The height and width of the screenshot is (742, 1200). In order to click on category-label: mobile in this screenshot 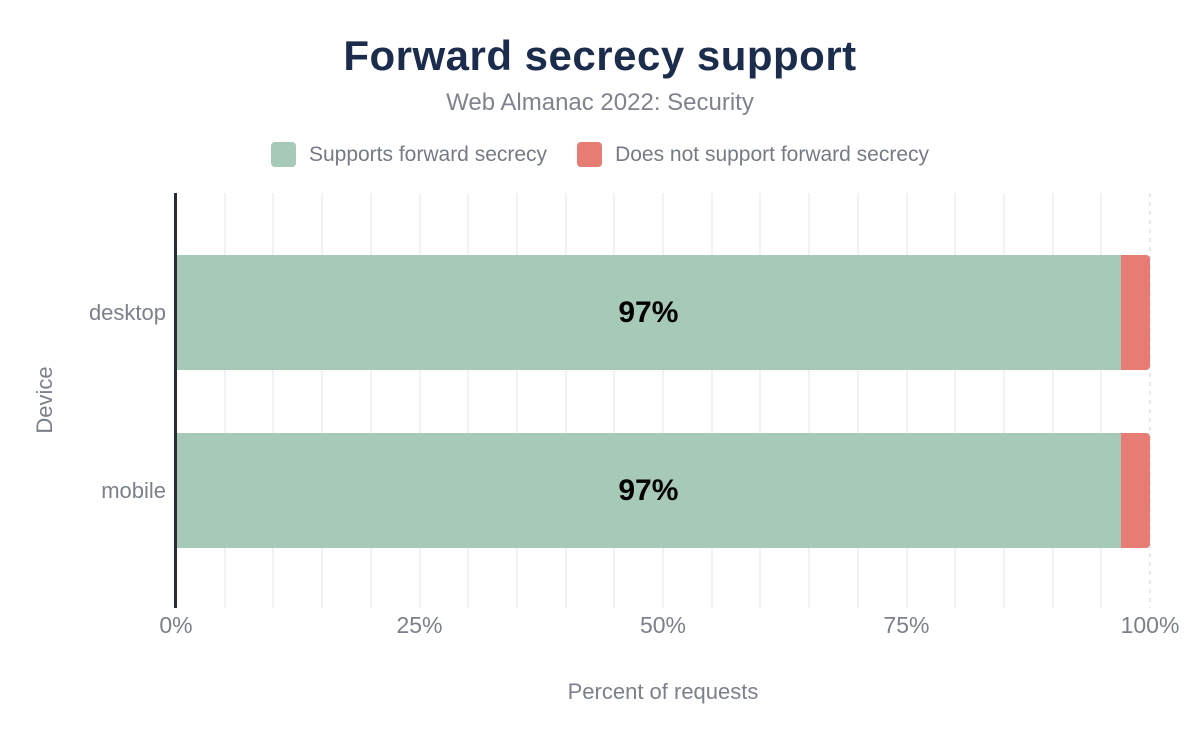, I will do `click(133, 490)`.